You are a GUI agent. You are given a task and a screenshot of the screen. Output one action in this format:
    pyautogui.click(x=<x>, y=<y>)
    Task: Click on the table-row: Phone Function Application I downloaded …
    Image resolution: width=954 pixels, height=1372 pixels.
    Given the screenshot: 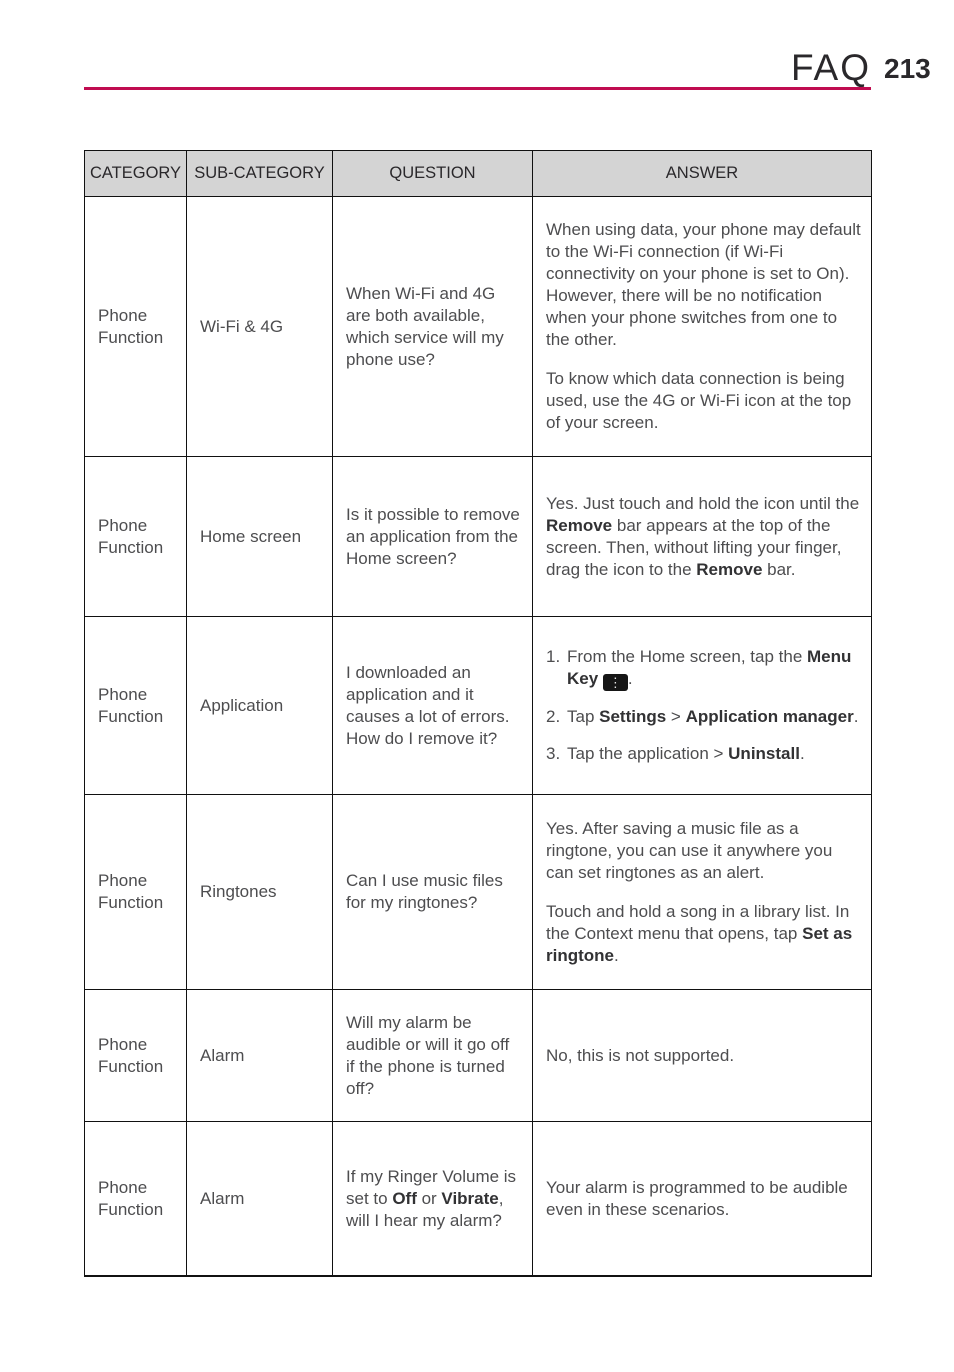 What is the action you would take?
    pyautogui.click(x=478, y=705)
    